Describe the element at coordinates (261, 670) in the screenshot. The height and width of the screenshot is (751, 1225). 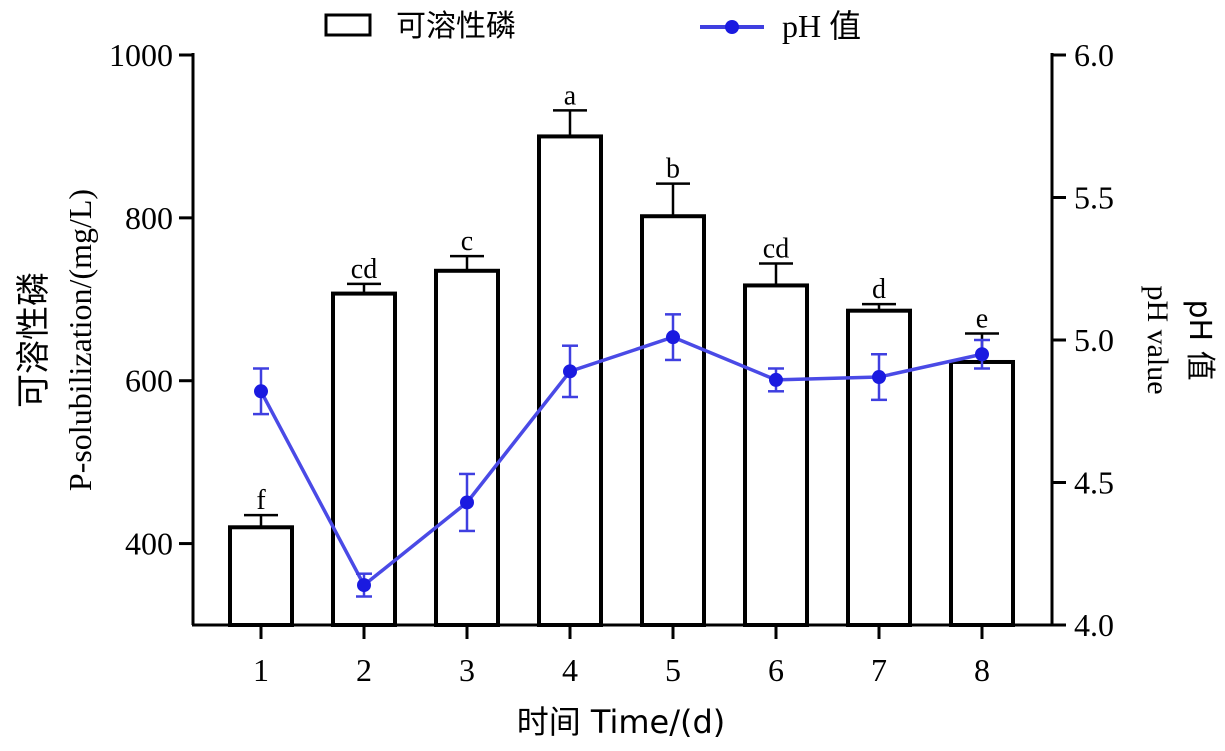
I see `x-tick-label: 1` at that location.